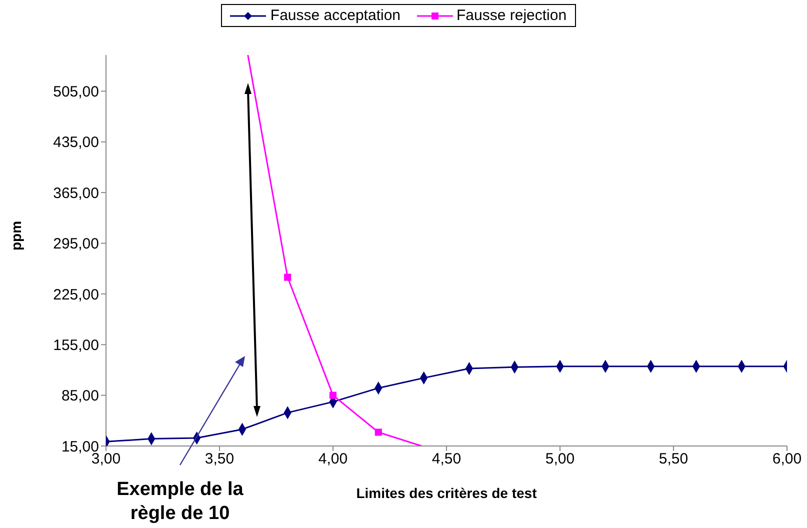  Describe the element at coordinates (560, 459) in the screenshot. I see `x-tick-label: 5,00` at that location.